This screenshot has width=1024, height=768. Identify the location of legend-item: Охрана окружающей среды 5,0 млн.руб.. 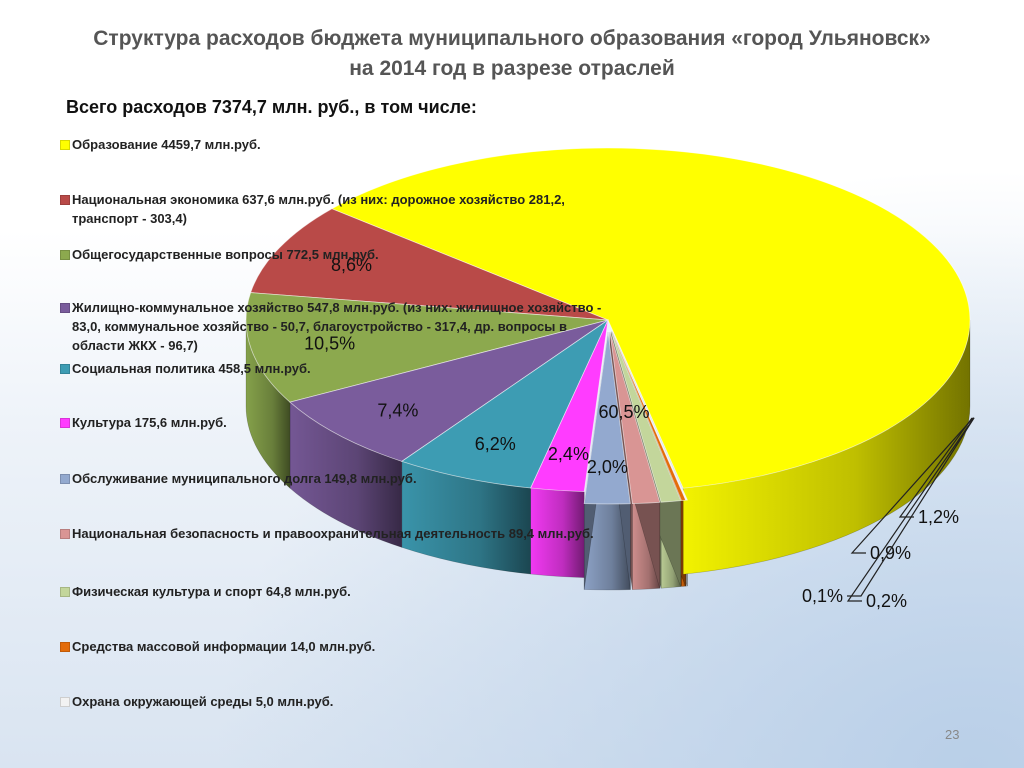
(332, 701).